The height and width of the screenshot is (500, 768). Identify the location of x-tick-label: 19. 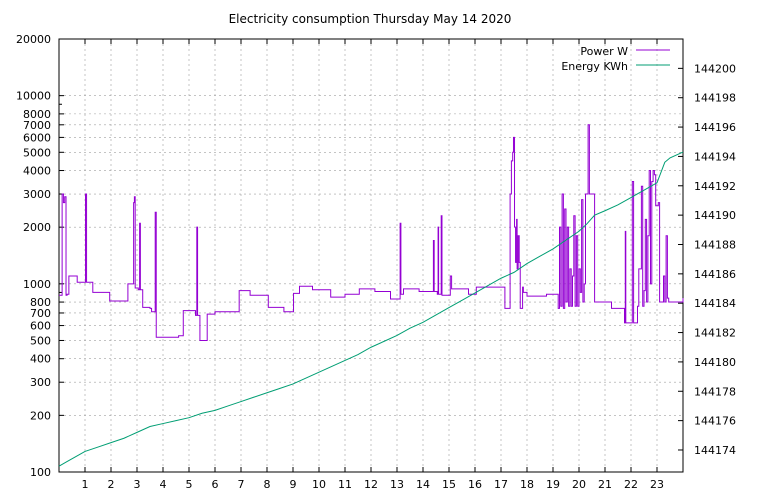
(553, 484).